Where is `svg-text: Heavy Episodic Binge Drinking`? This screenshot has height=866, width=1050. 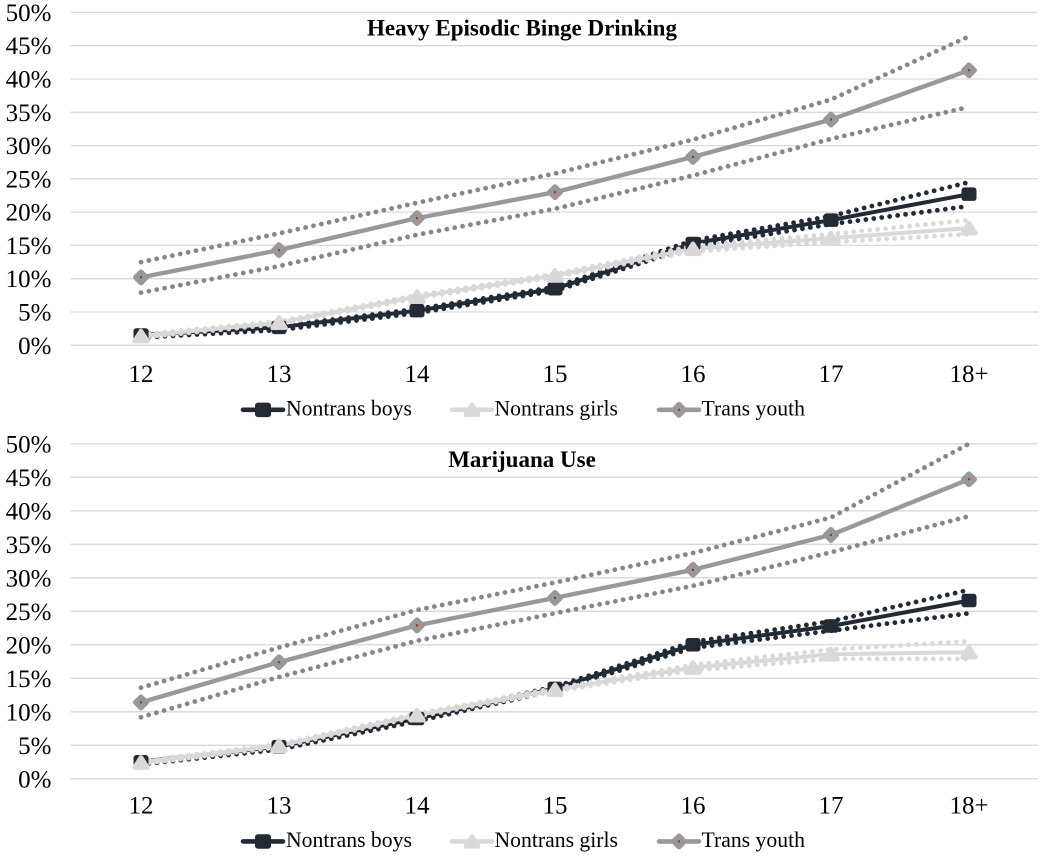 svg-text: Heavy Episodic Binge Drinking is located at coordinates (522, 27).